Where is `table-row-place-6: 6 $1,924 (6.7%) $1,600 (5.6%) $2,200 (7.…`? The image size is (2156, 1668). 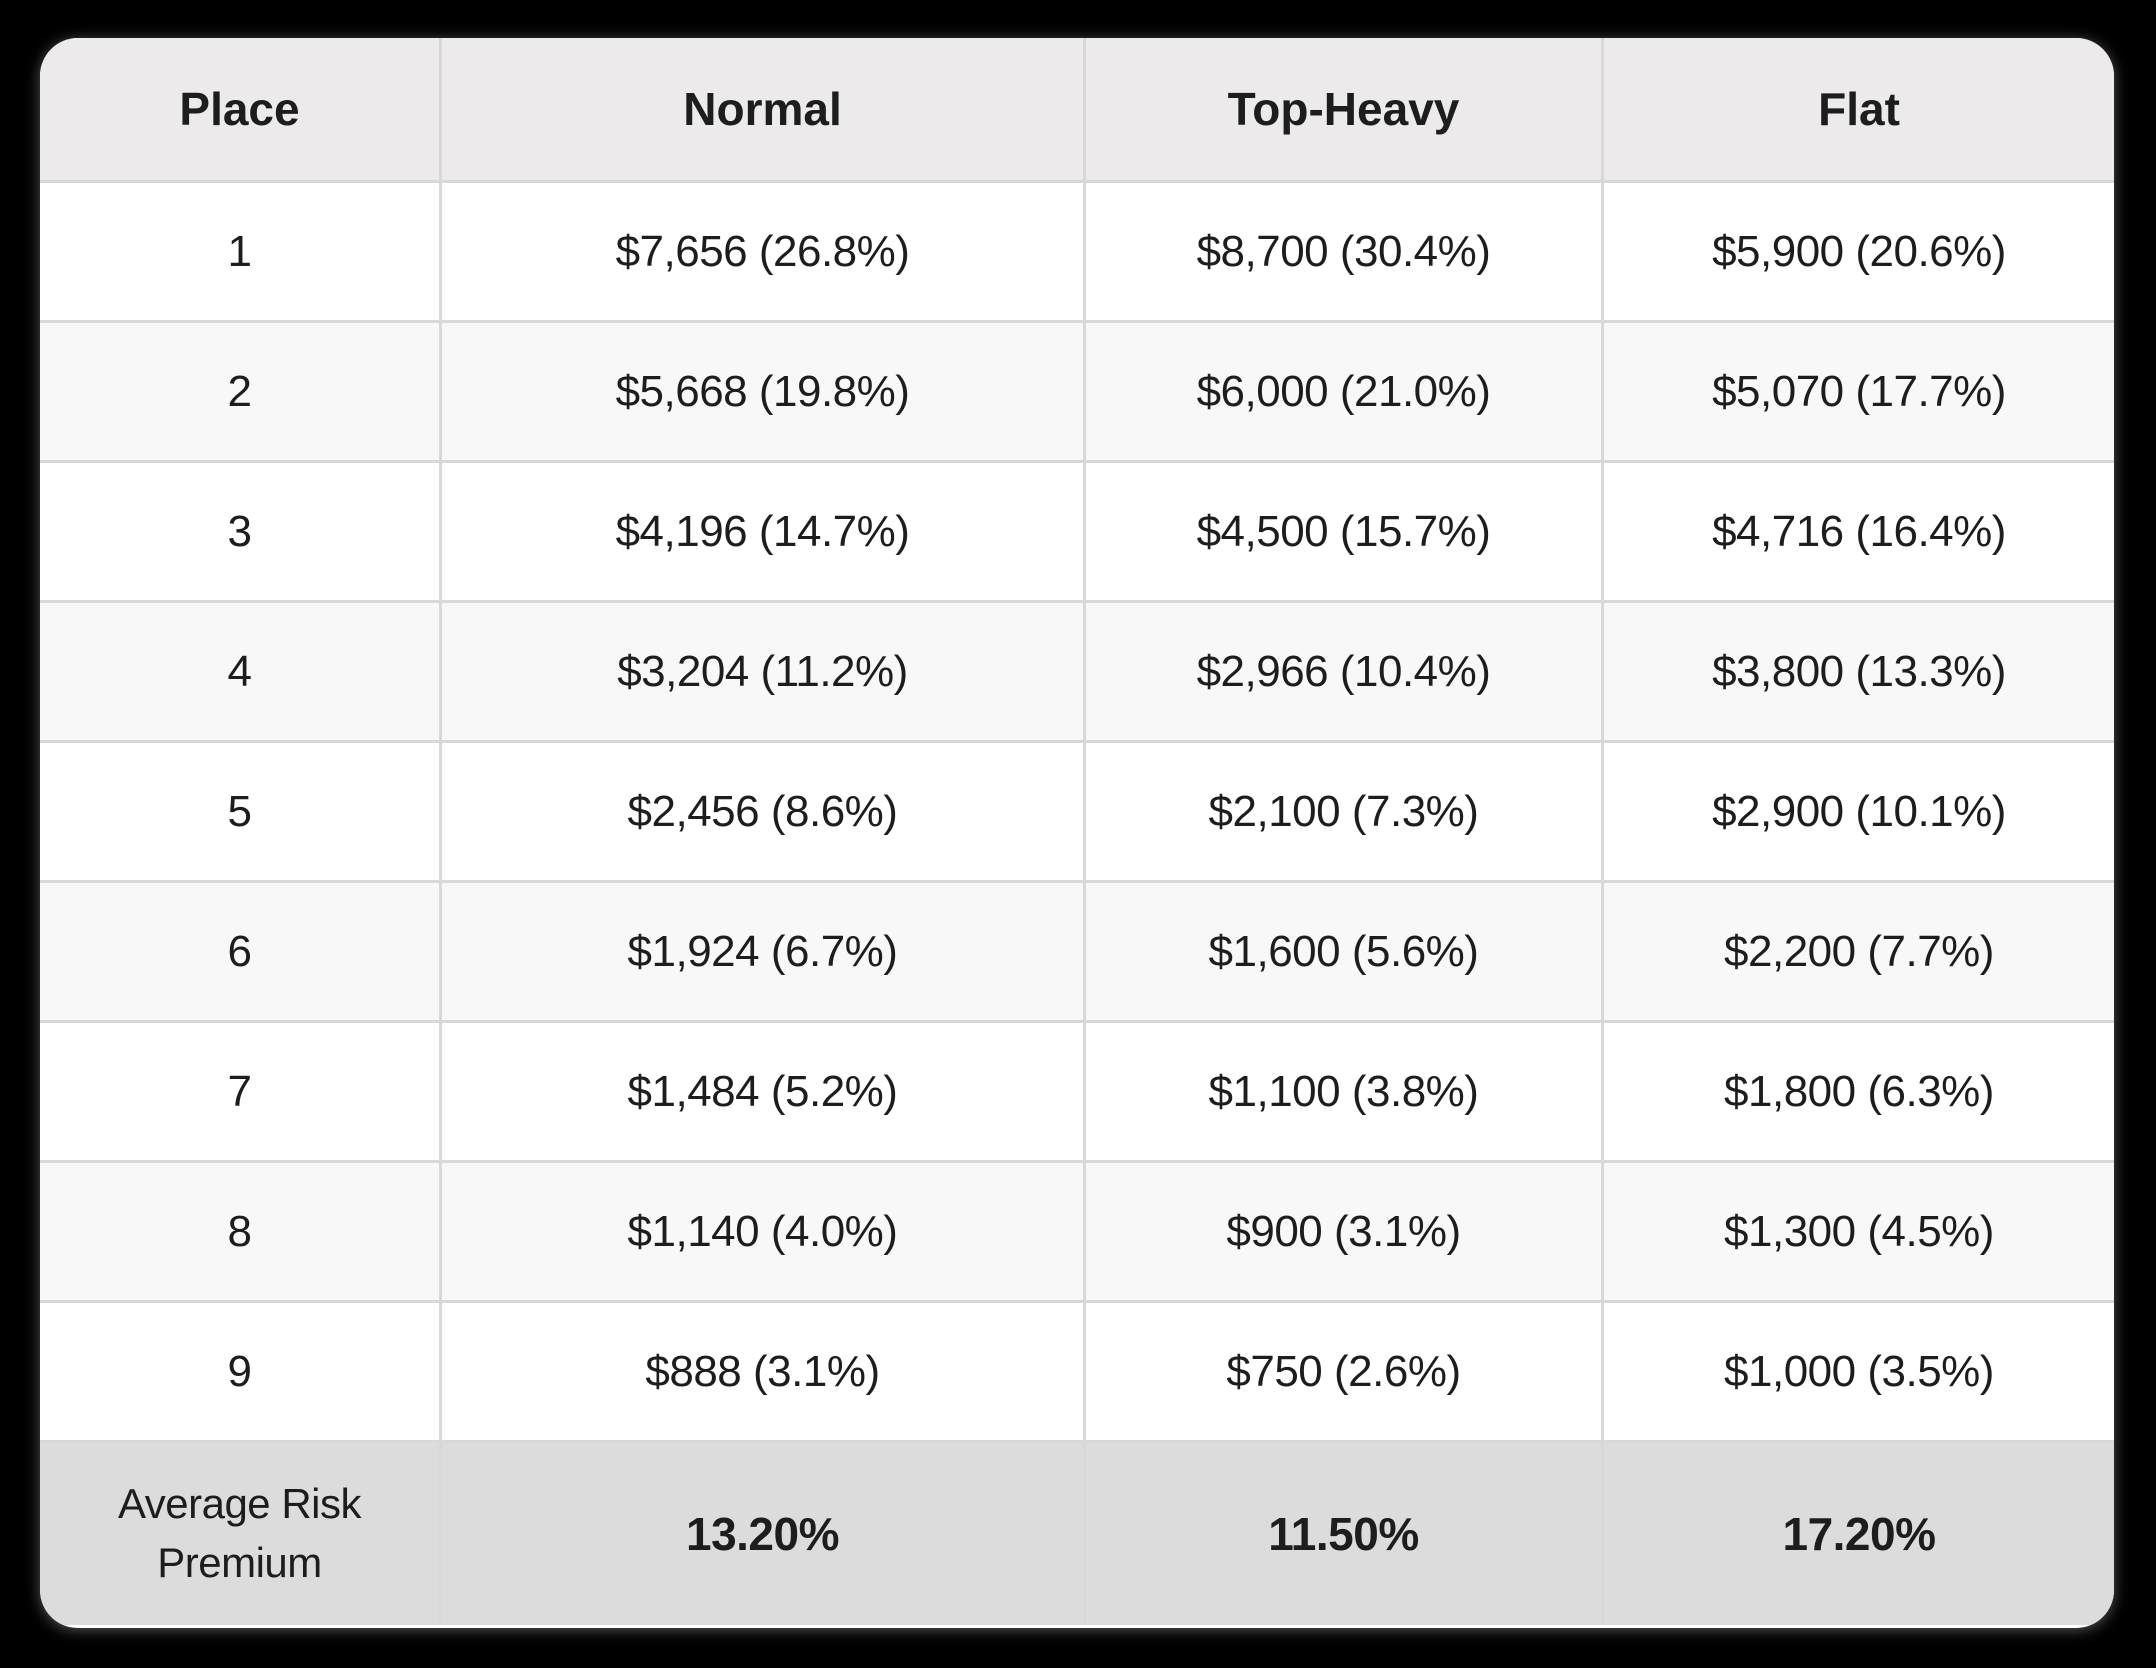
table-row-place-6: 6 $1,924 (6.7%) $1,600 (5.6%) $2,200 (7.… is located at coordinates (1077, 950).